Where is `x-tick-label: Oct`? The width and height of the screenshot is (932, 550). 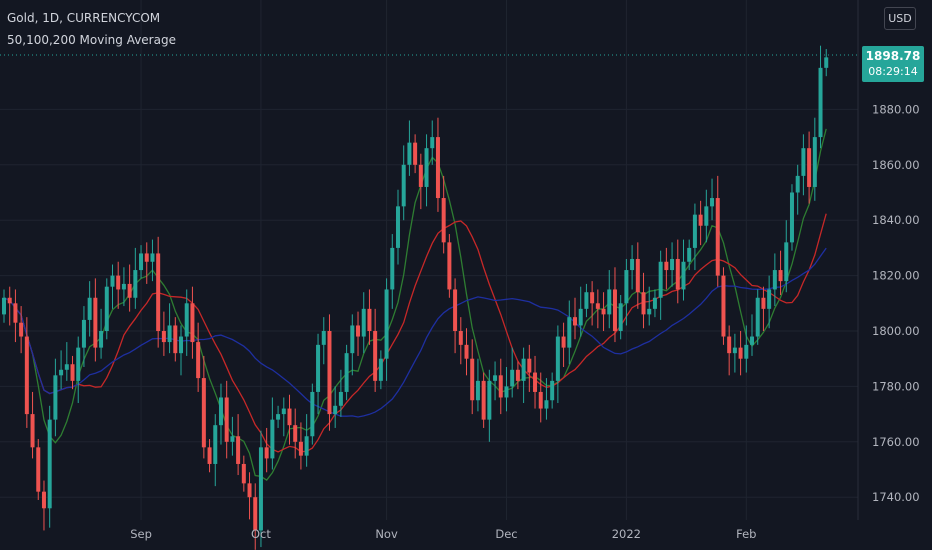 x-tick-label: Oct is located at coordinates (261, 534).